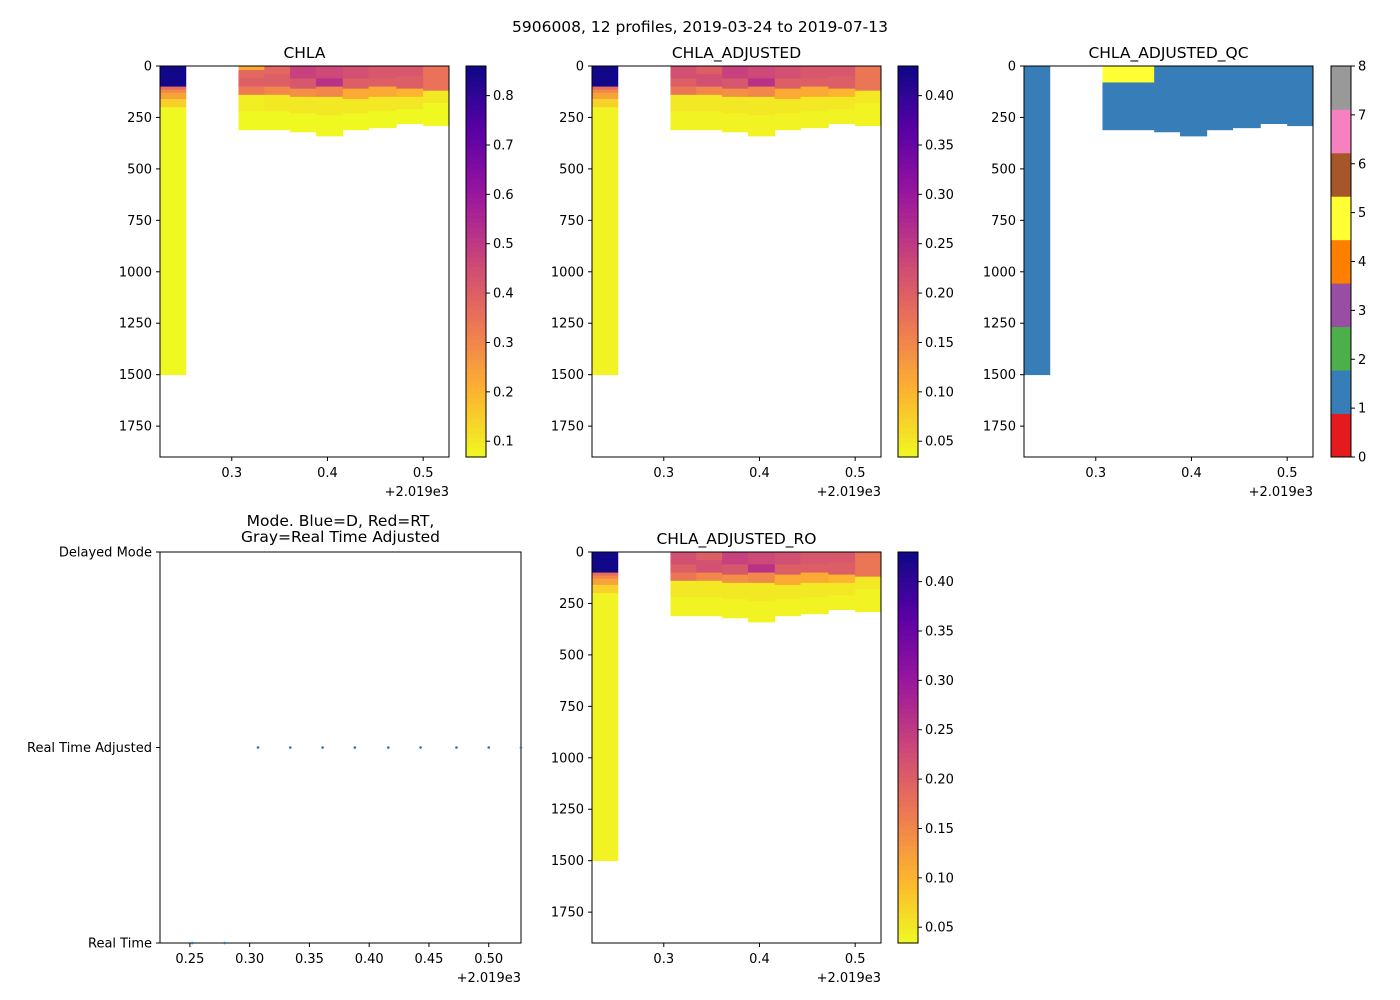  I want to click on y-tick-label: 500, so click(139, 169).